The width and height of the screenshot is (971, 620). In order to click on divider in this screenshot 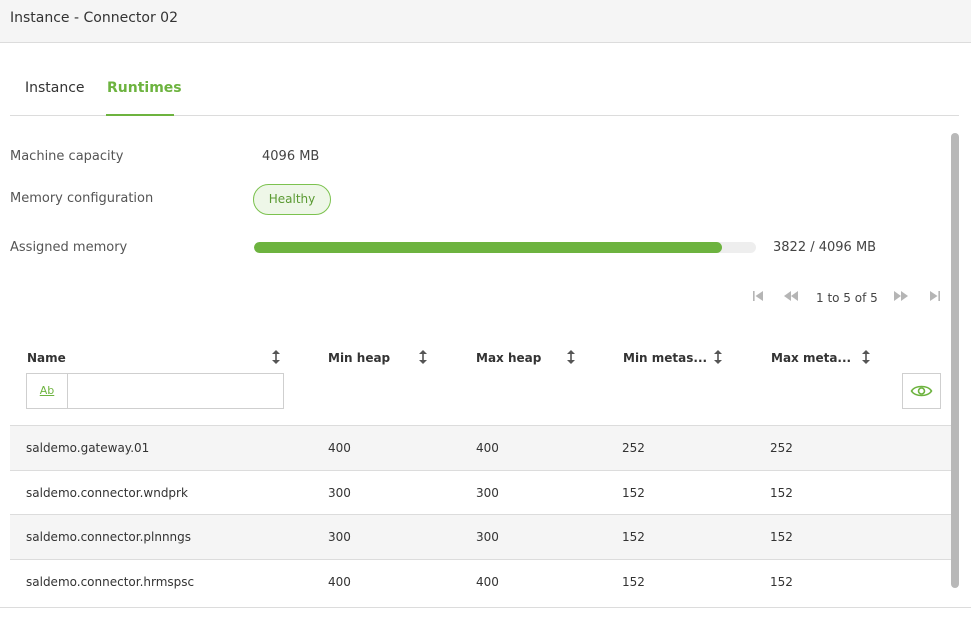, I will do `click(485, 607)`.